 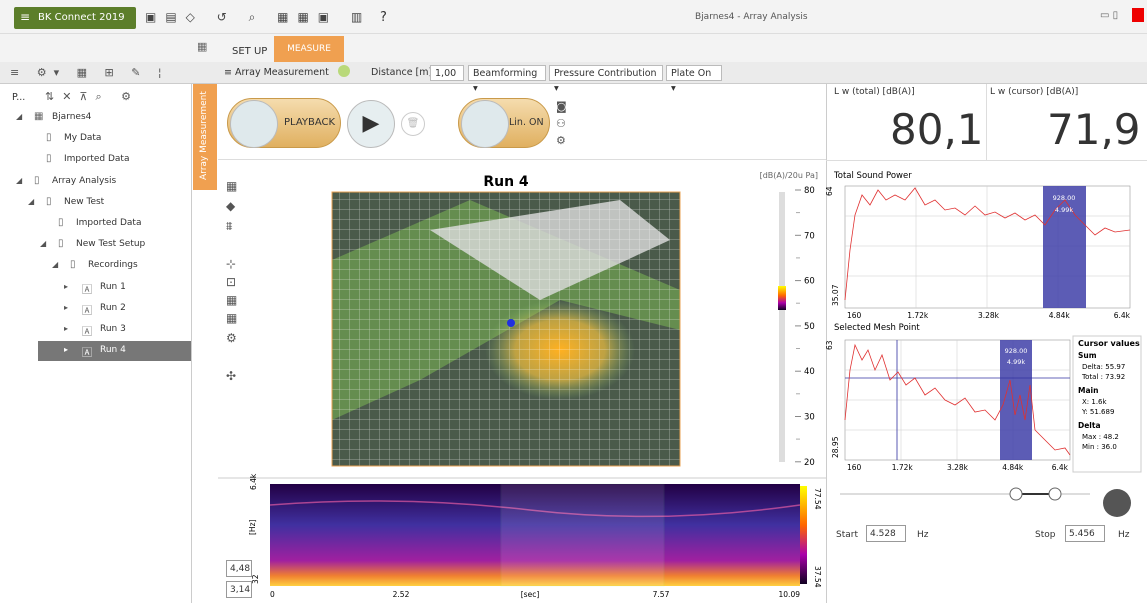 What do you see at coordinates (573, 48) in the screenshot?
I see `tab-row` at bounding box center [573, 48].